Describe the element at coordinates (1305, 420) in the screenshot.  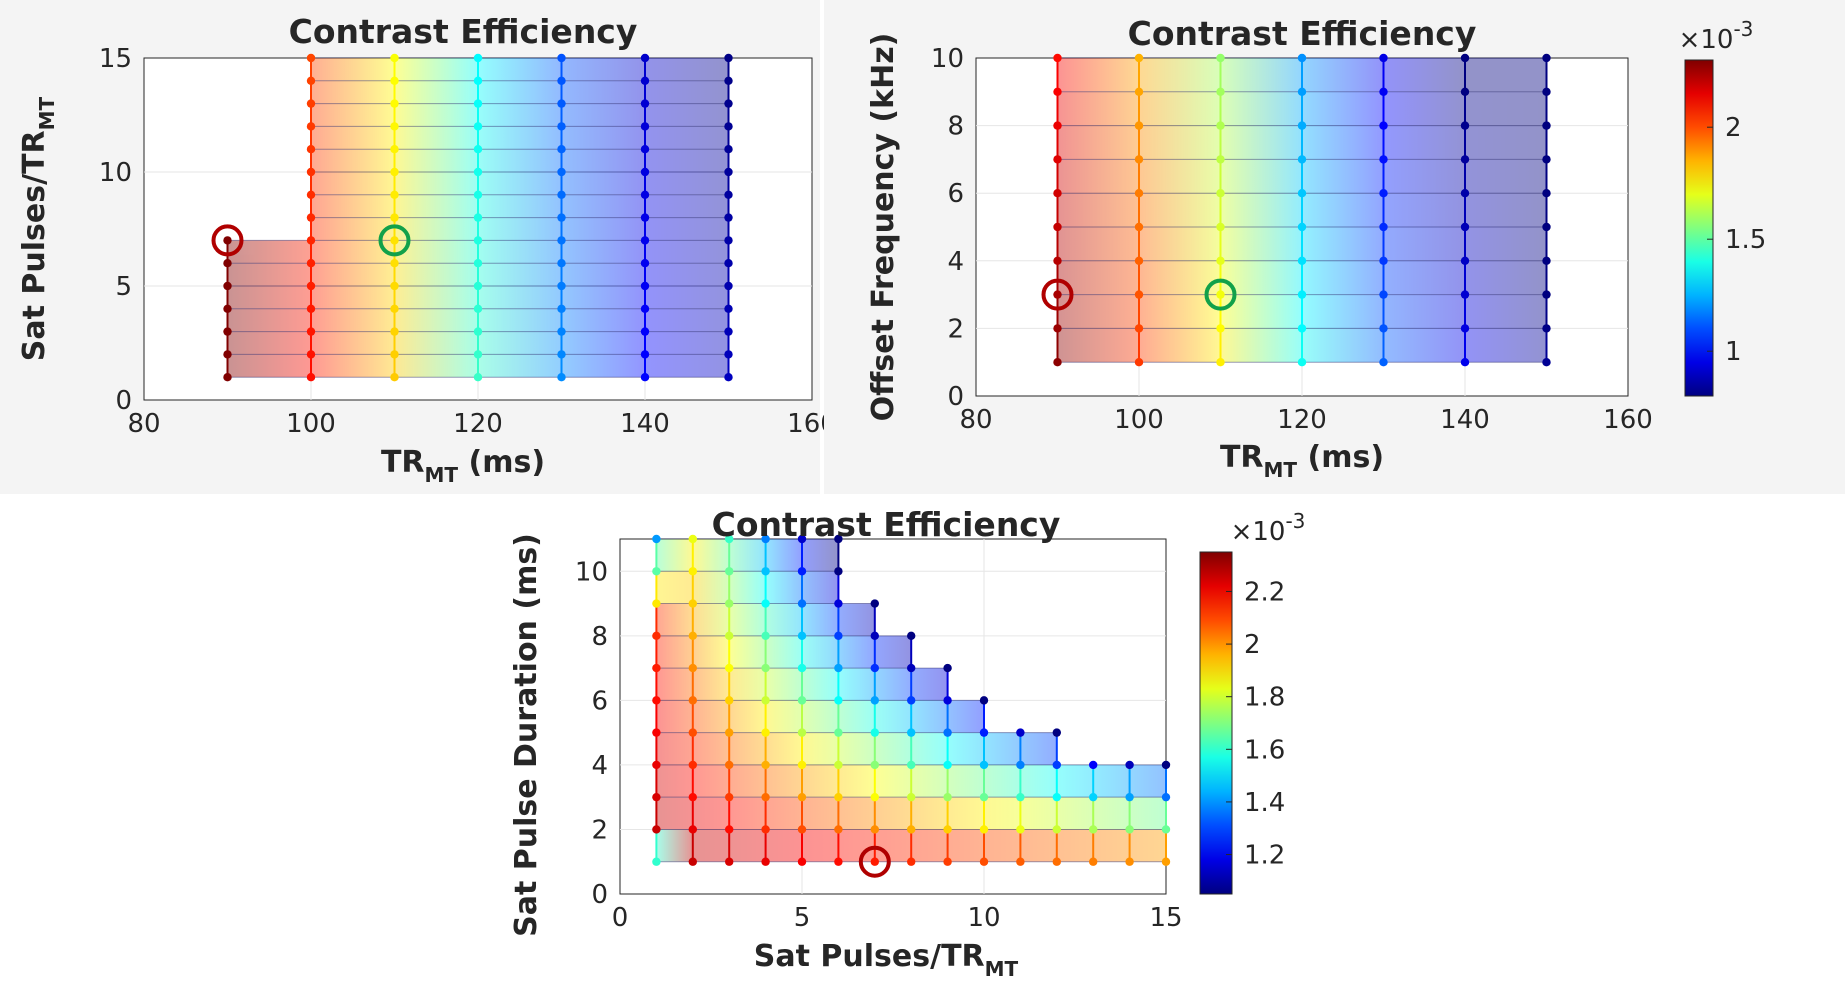
I see `x-tick-labels: 80 100 120 140 160` at that location.